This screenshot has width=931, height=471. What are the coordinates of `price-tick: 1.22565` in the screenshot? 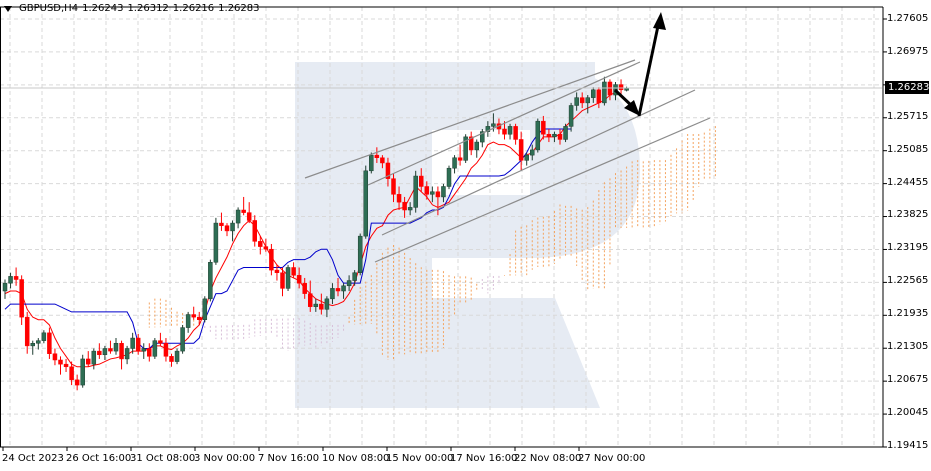 It's located at (908, 280).